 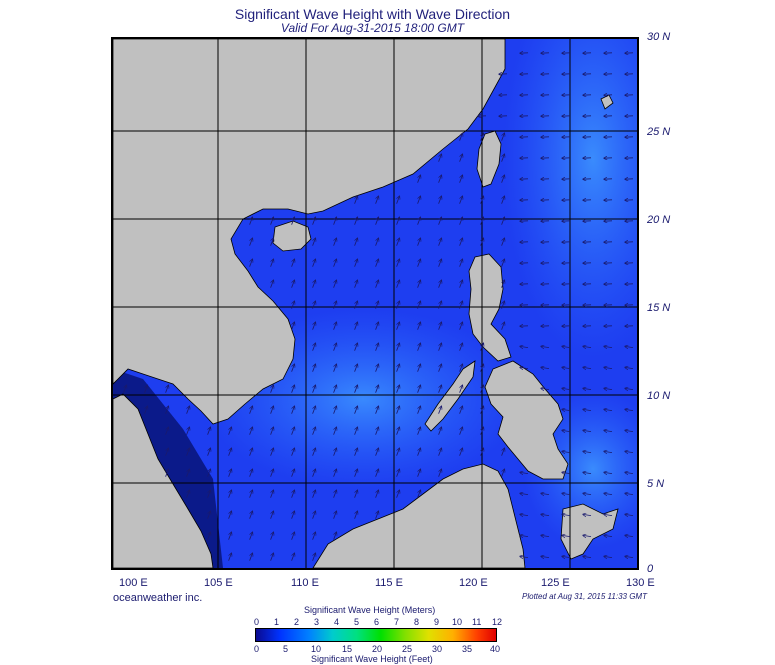 What do you see at coordinates (437, 649) in the screenshot?
I see `colorbar-feet-tick: 30` at bounding box center [437, 649].